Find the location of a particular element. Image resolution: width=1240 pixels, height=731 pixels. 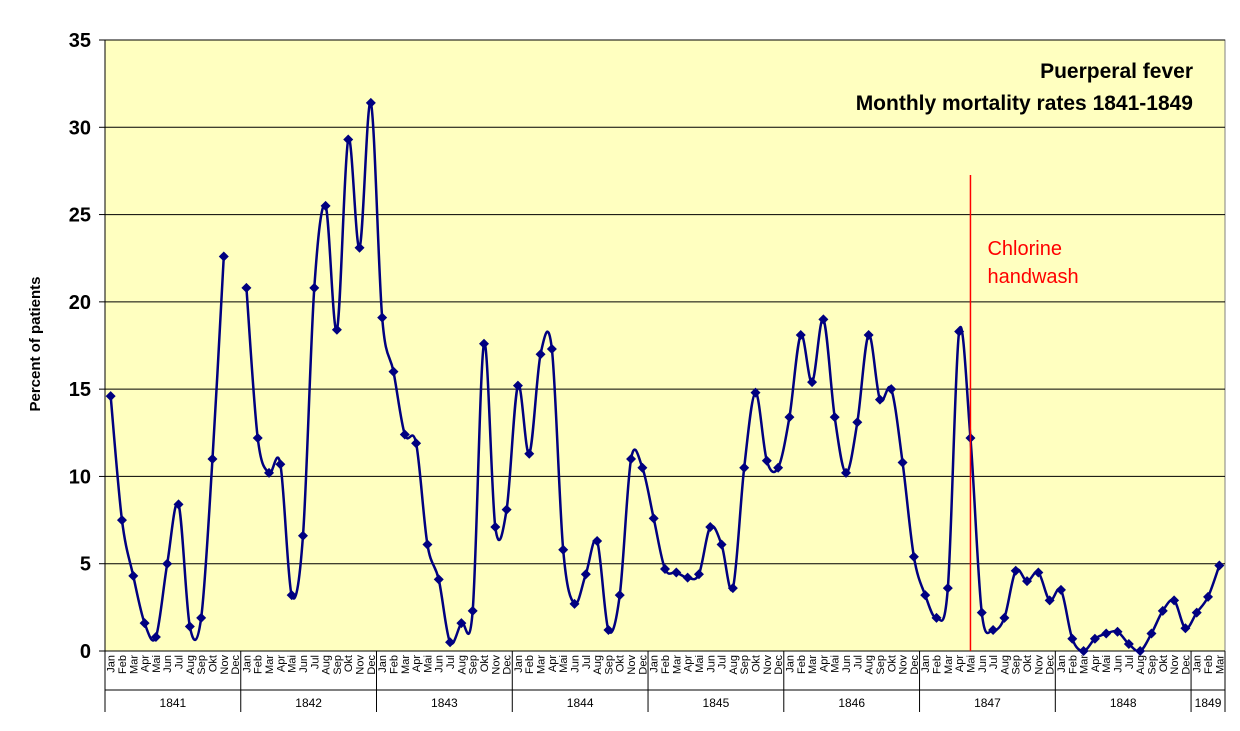

series-line is located at coordinates (167, 449).